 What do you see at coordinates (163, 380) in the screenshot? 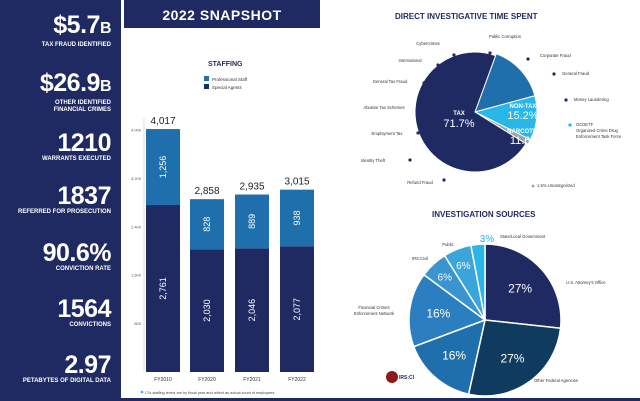
I see `x-tick-label: FY2010` at bounding box center [163, 380].